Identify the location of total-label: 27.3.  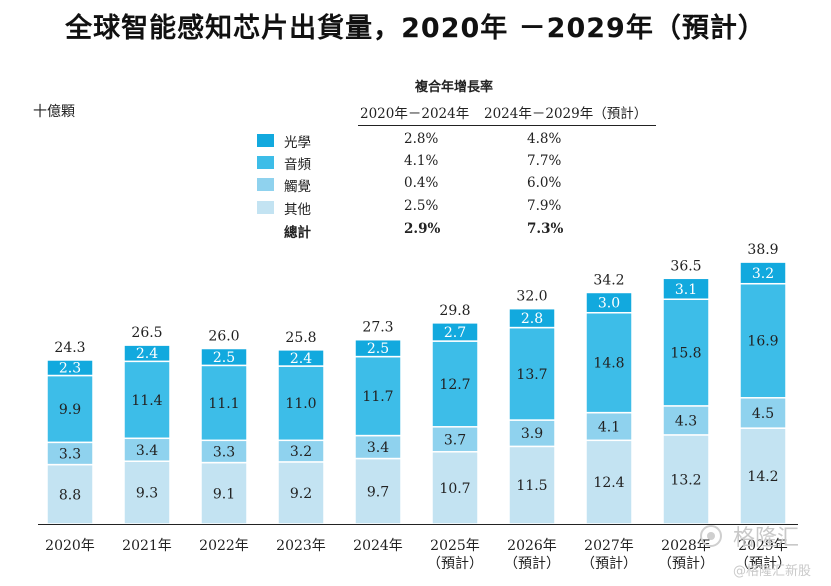
(377, 328).